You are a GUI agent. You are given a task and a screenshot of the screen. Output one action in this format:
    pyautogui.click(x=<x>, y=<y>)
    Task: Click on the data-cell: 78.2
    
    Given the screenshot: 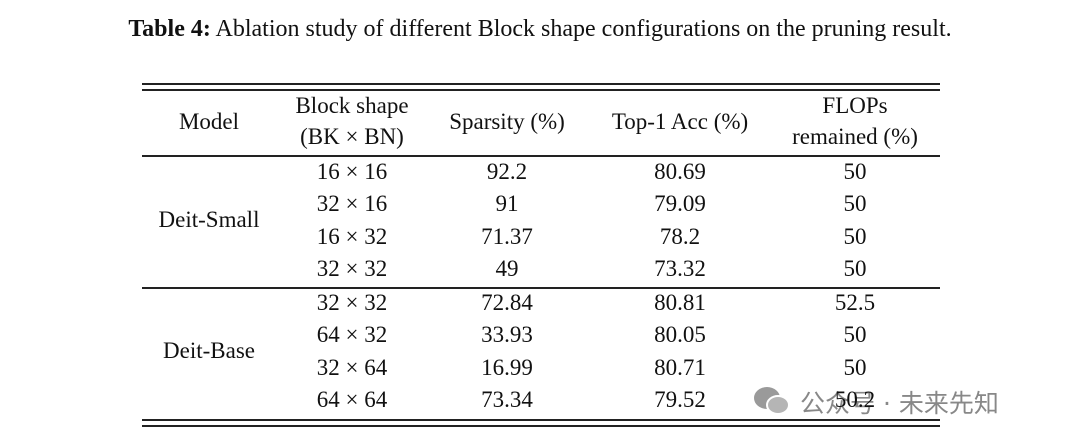 What is the action you would take?
    pyautogui.click(x=680, y=236)
    